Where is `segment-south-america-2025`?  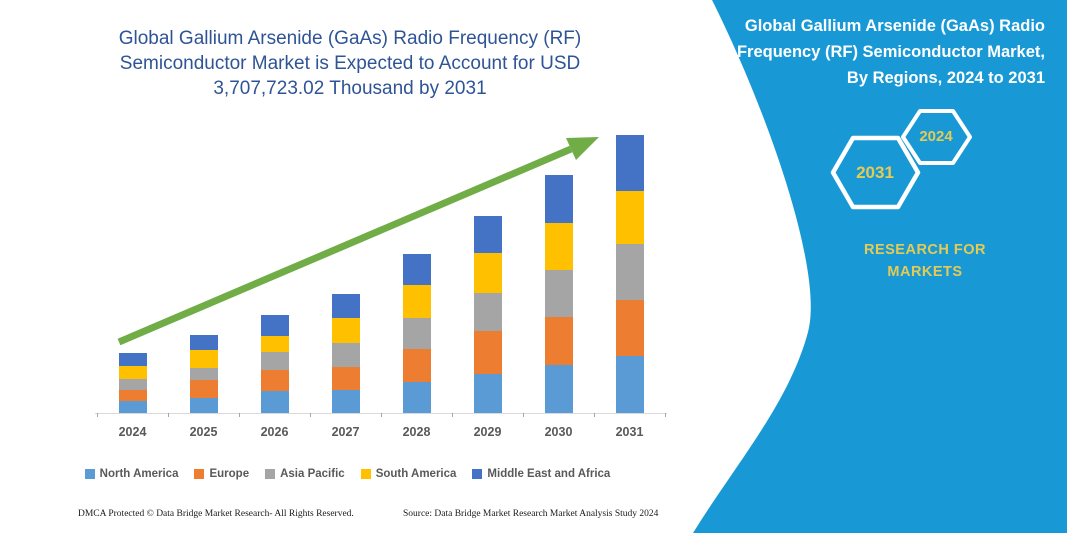 segment-south-america-2025 is located at coordinates (203, 359).